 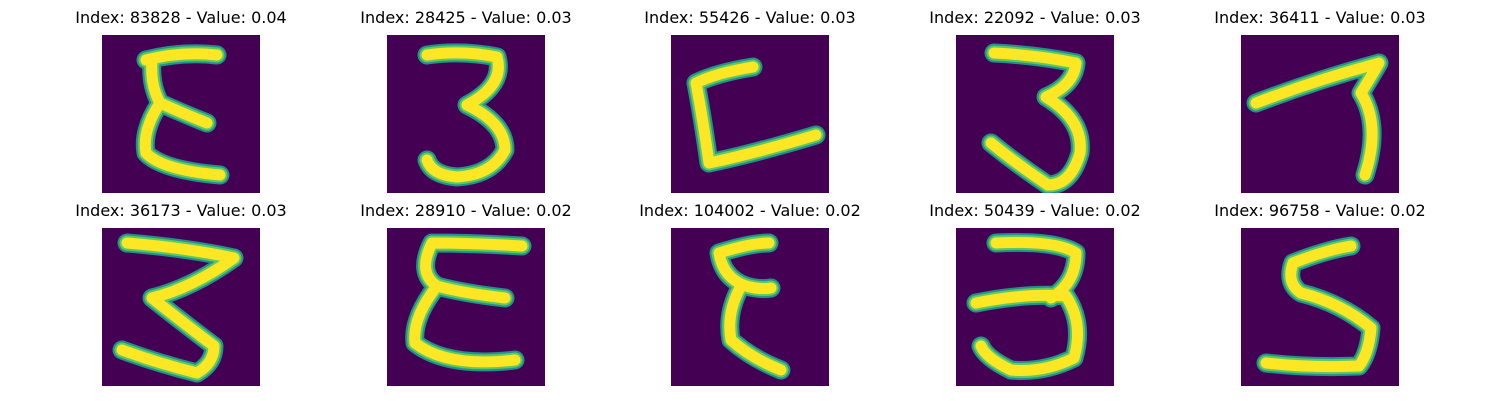 What do you see at coordinates (1320, 210) in the screenshot?
I see `cell-title: Index: 96758 - Value: 0.02` at bounding box center [1320, 210].